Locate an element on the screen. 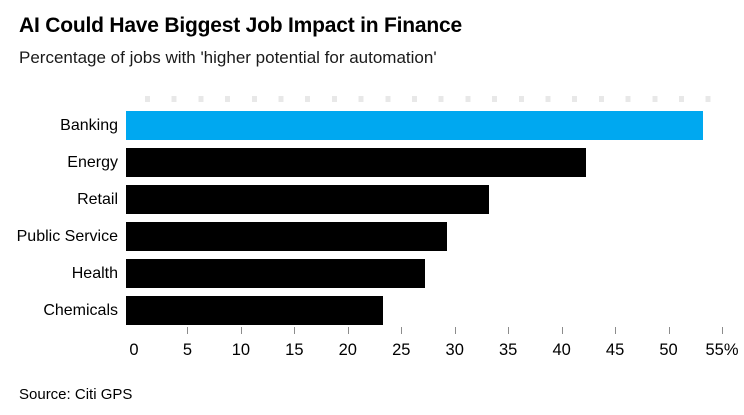 This screenshot has height=415, width=744. bar-retail is located at coordinates (308, 199).